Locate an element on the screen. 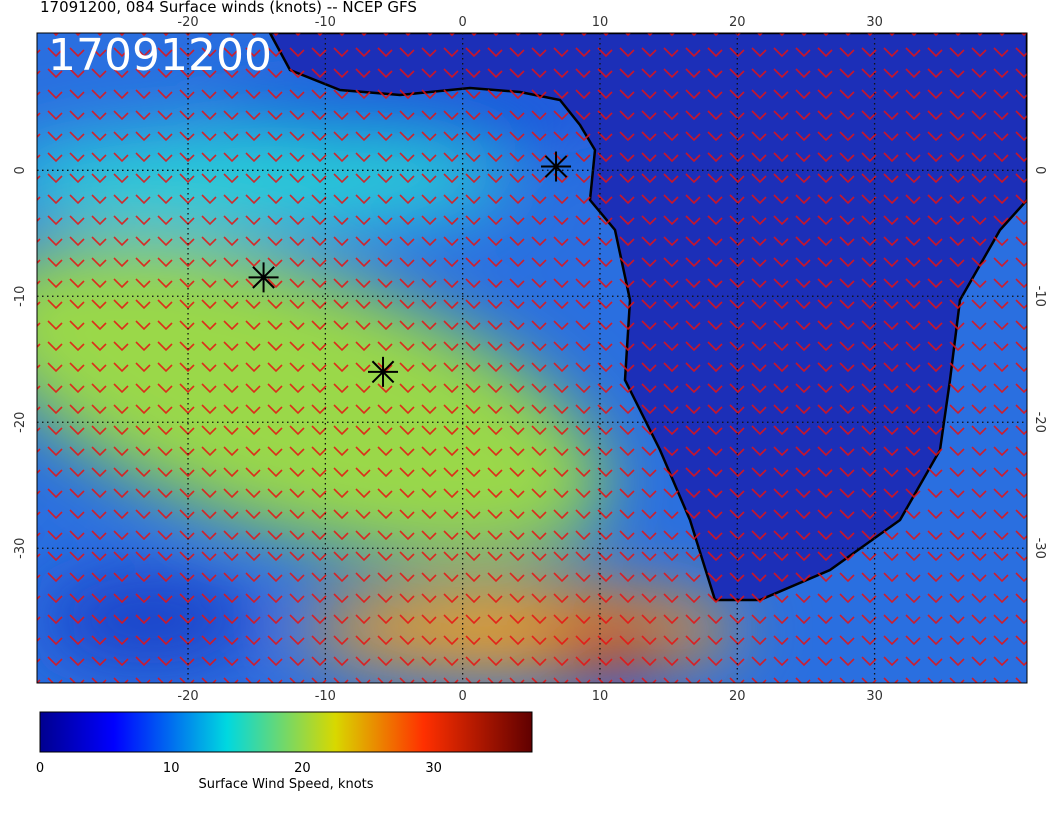 The image size is (1056, 820). colorbar-tick-label: 20 is located at coordinates (302, 768).